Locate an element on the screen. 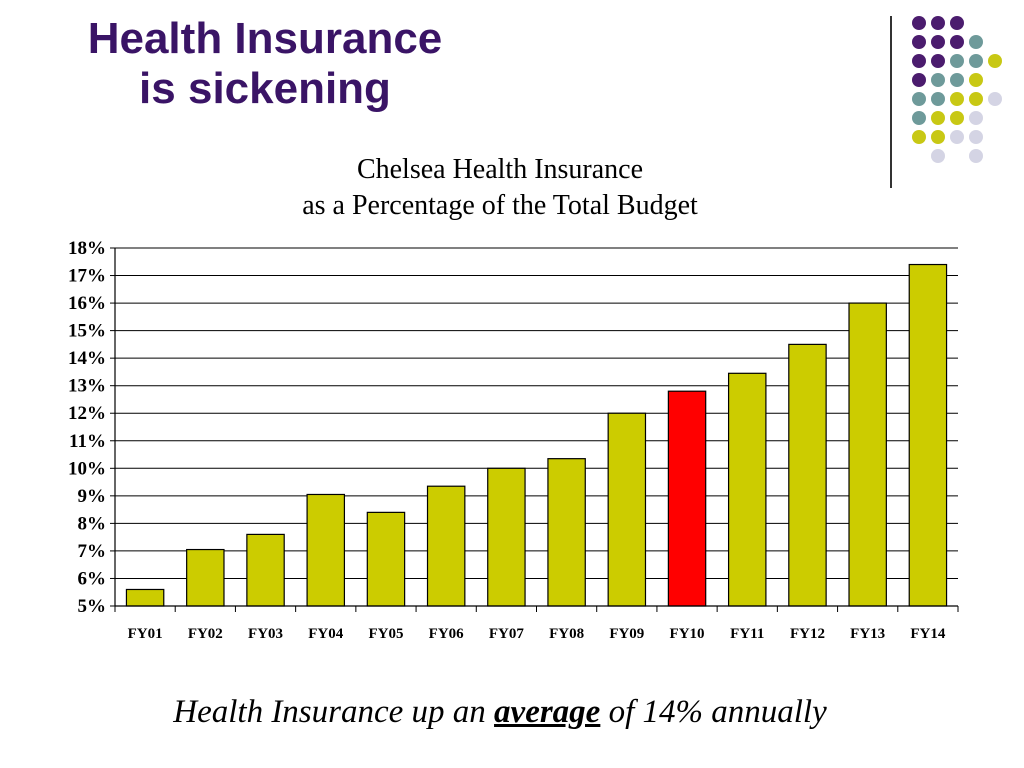  slide-title-line-1: Health Insurance is located at coordinates (265, 38).